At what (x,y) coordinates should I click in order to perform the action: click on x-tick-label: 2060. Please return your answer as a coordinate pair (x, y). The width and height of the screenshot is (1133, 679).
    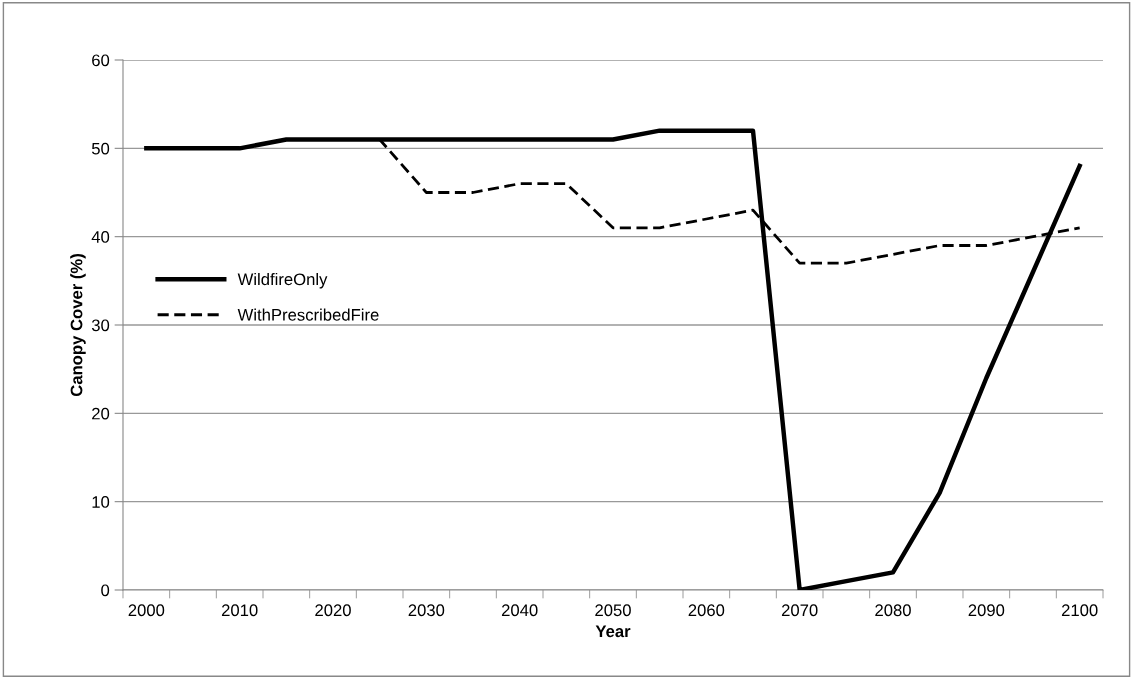
    Looking at the image, I should click on (706, 610).